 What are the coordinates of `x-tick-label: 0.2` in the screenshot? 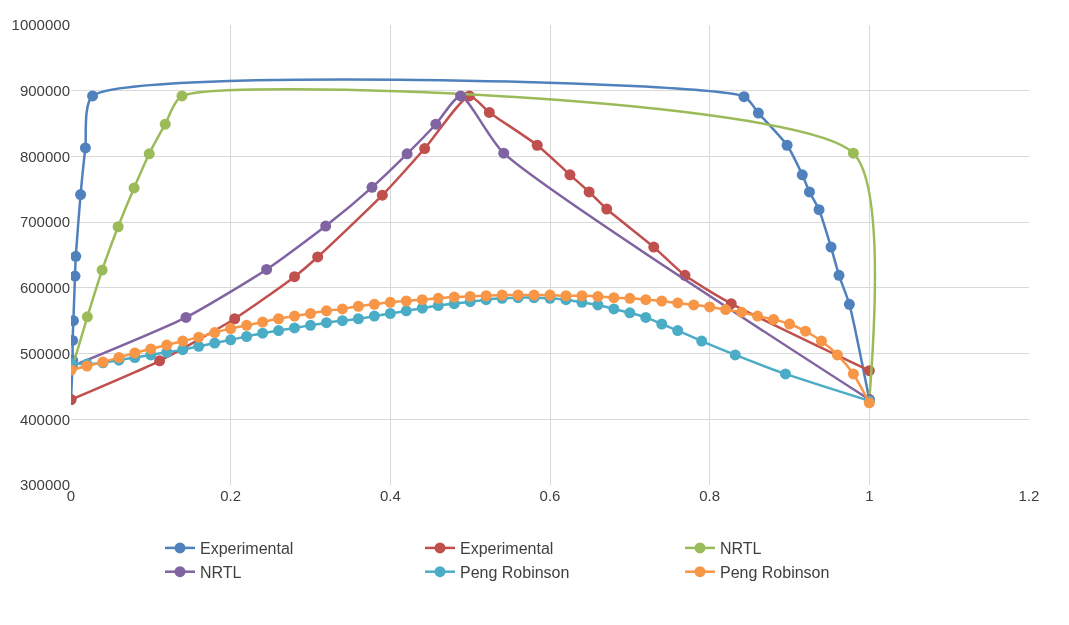 It's located at (231, 495).